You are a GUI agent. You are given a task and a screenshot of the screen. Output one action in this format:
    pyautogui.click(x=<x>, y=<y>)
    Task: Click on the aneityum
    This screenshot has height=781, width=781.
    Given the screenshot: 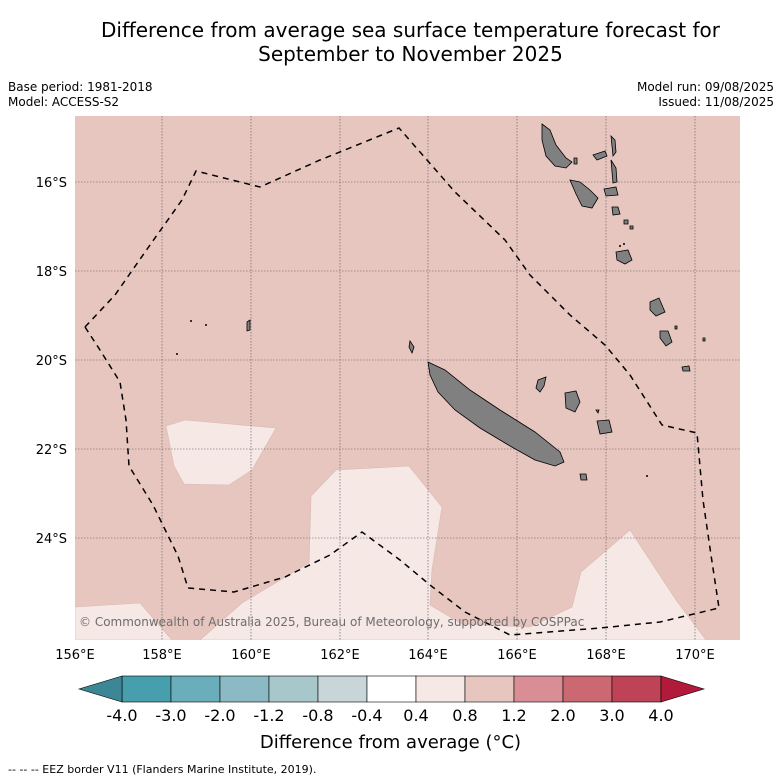 What is the action you would take?
    pyautogui.click(x=686, y=368)
    